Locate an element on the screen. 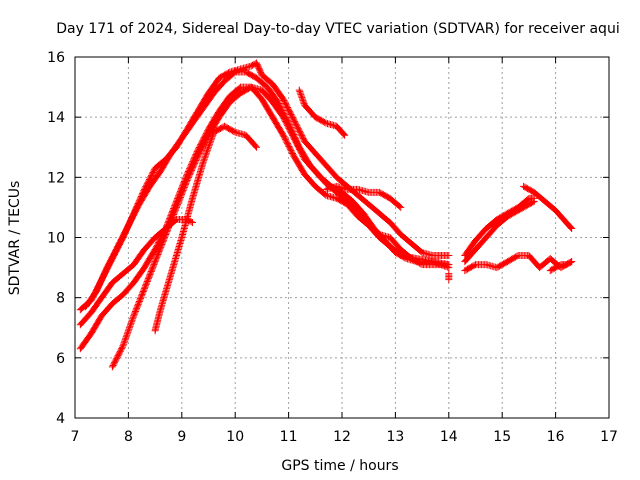  x-tick-label: 7 is located at coordinates (75, 437).